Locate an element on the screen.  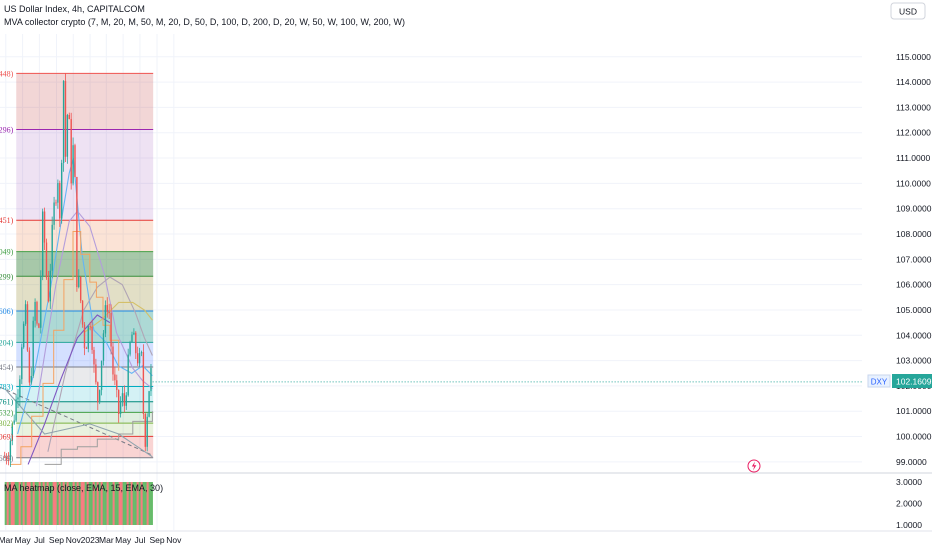
currency-button: USD is located at coordinates (908, 11).